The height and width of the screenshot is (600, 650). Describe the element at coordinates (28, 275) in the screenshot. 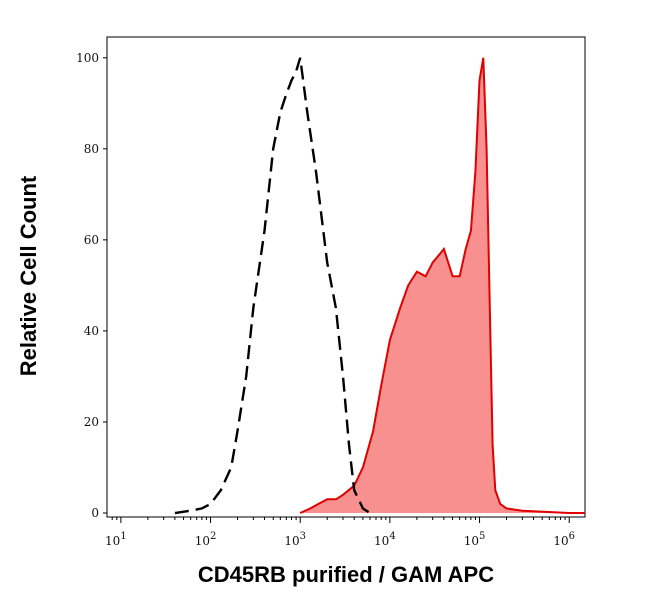

I see `y-axis-label: Relative Cell Count` at that location.